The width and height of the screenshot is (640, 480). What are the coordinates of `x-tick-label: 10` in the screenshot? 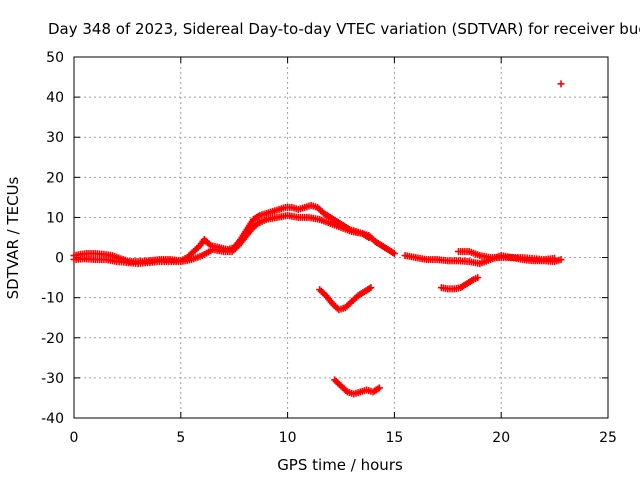 It's located at (288, 438).